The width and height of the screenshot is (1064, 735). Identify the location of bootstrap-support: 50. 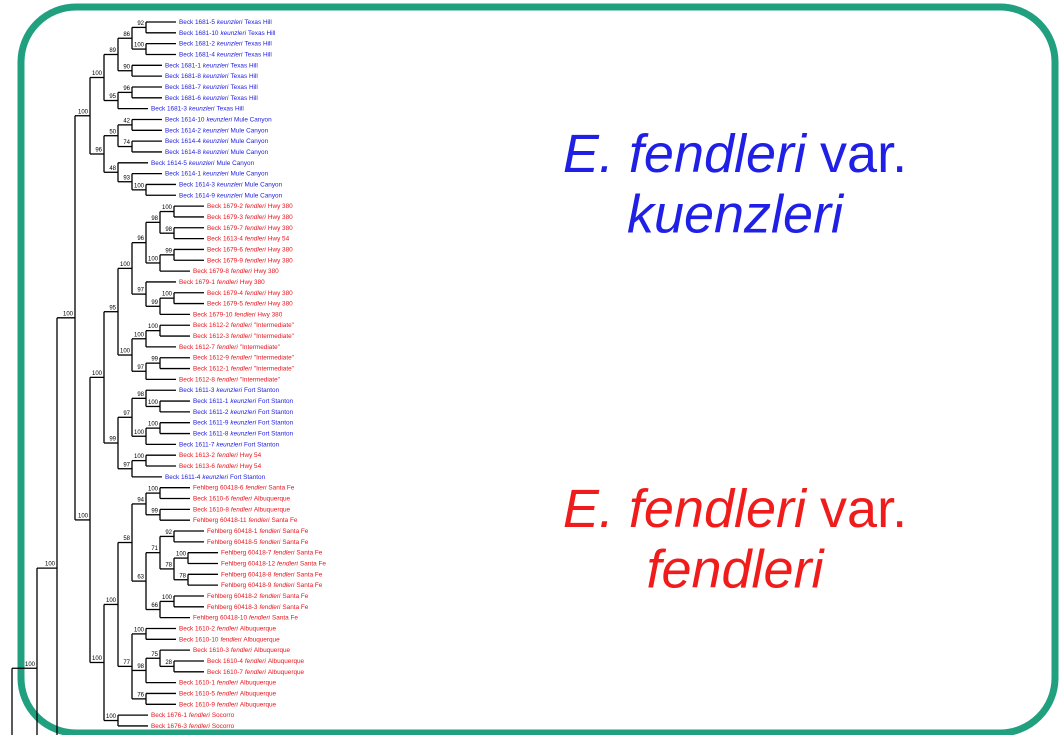
(112, 132).